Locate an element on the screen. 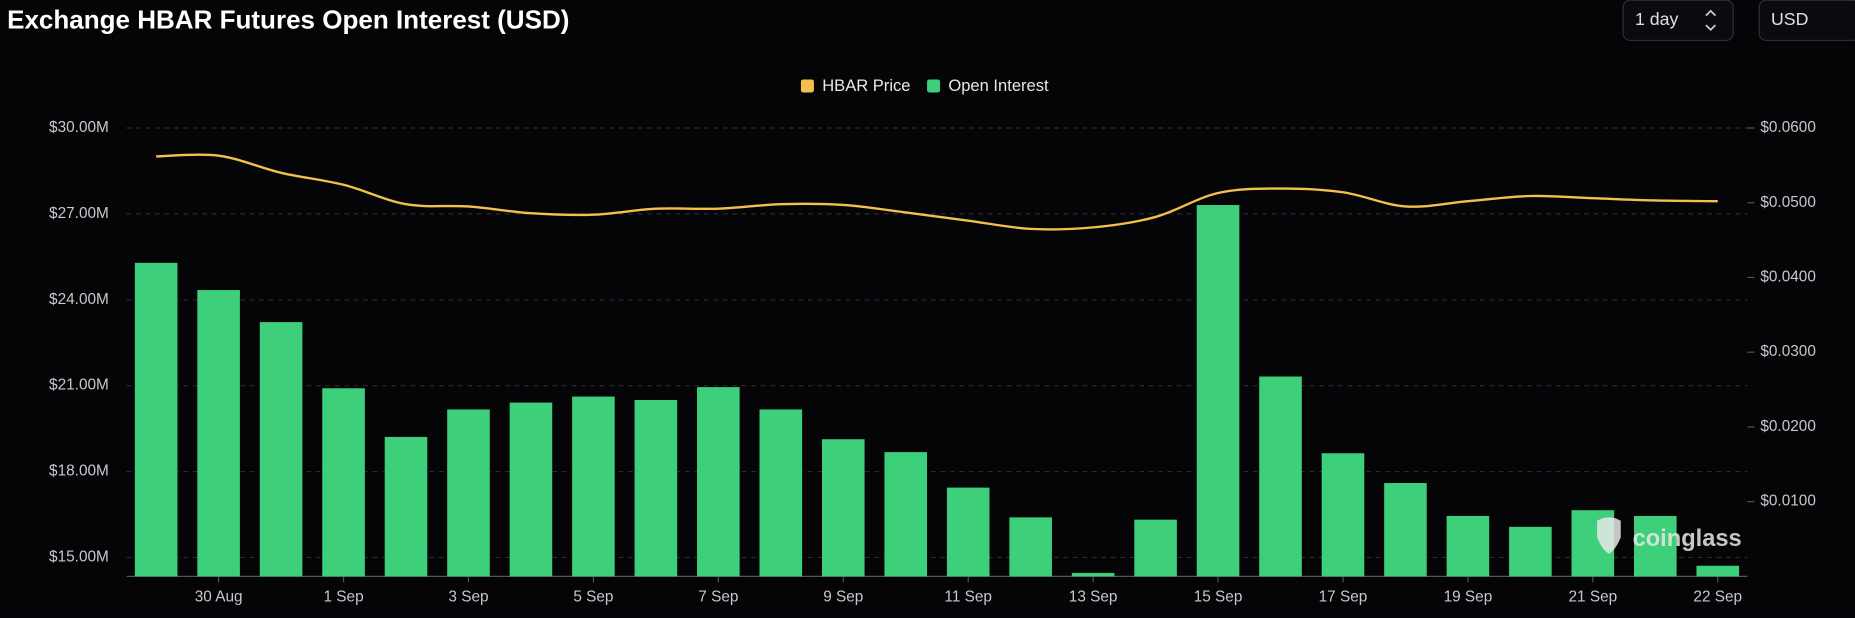 This screenshot has width=1855, height=618. x-tick-label: 3 Sep is located at coordinates (468, 597).